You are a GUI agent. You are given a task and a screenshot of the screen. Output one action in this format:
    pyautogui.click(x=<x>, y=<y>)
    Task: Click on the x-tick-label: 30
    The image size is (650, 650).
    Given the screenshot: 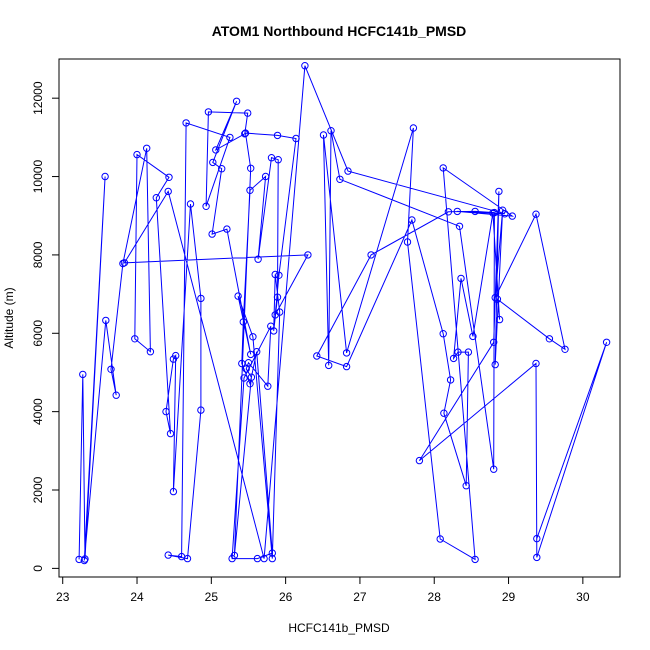 What is the action you would take?
    pyautogui.click(x=583, y=597)
    